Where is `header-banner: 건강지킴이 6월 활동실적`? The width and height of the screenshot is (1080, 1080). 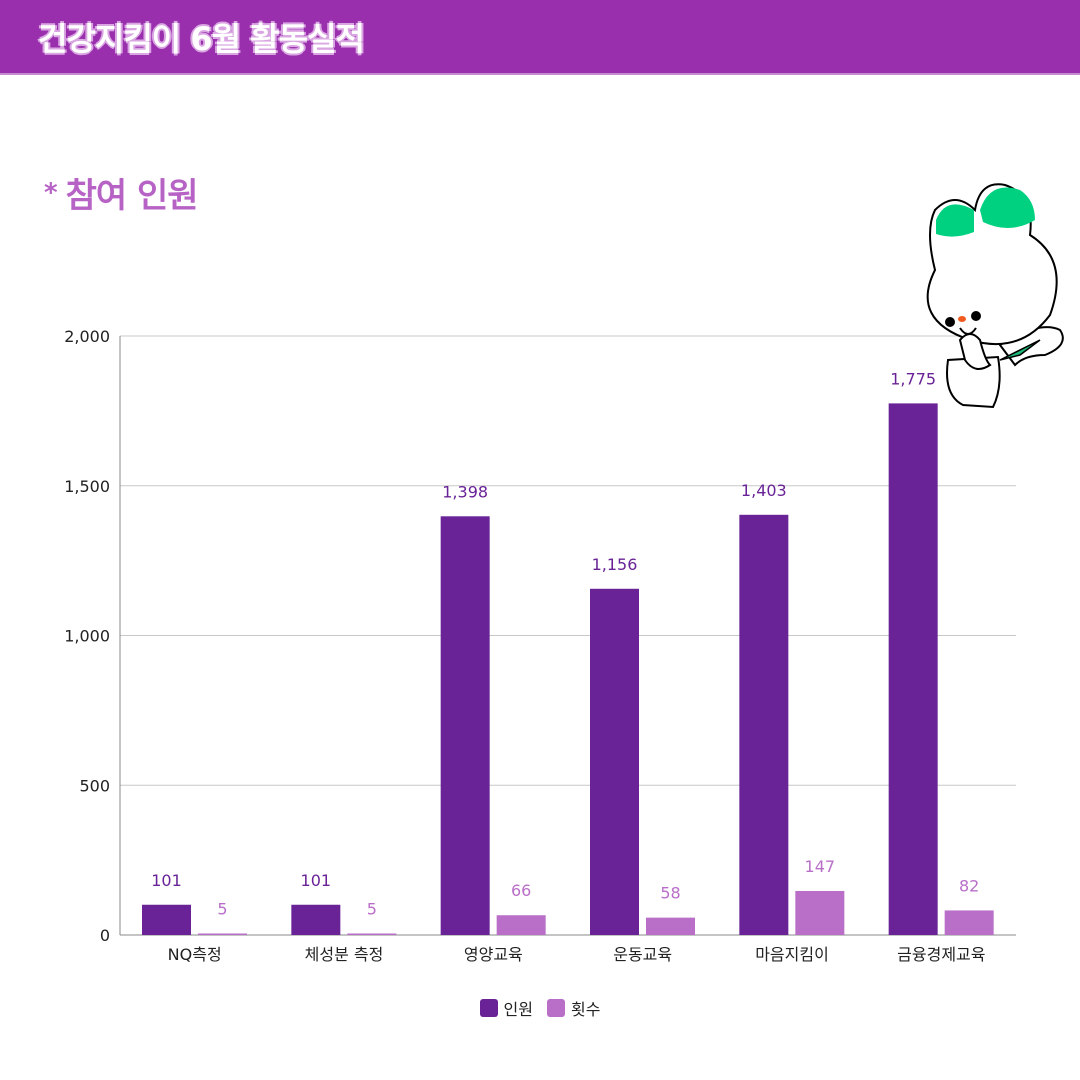
header-banner: 건강지킴이 6월 활동실적 is located at coordinates (540, 37).